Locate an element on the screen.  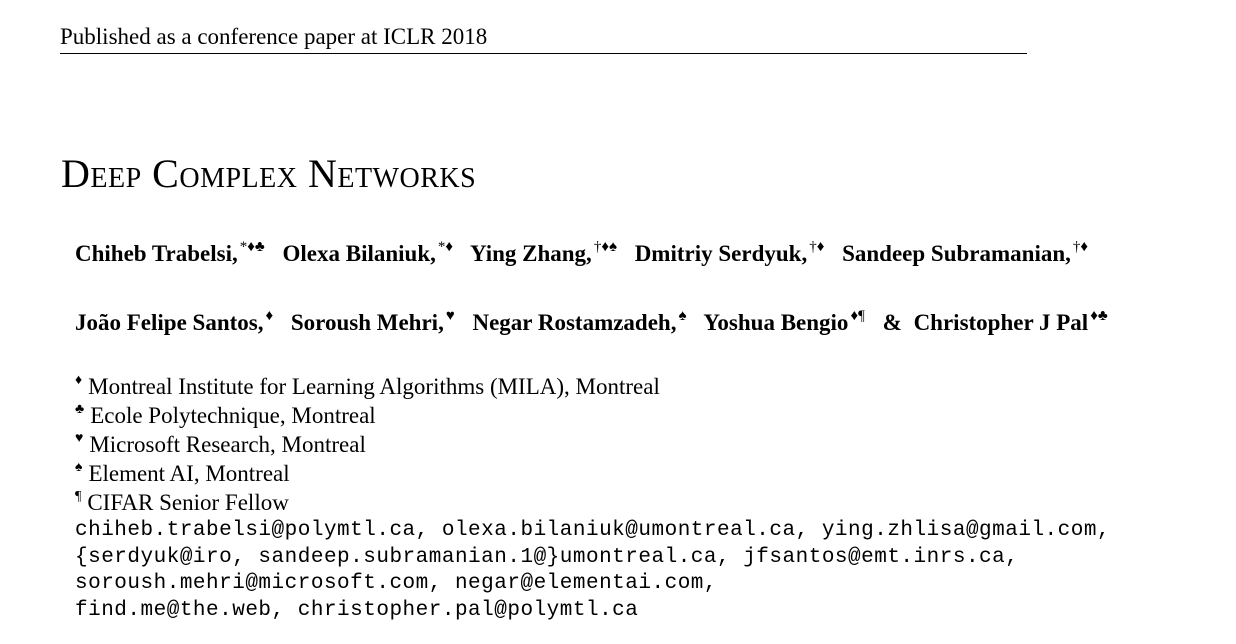
paper-title: Deep Complex Networks is located at coordinates (269, 173).